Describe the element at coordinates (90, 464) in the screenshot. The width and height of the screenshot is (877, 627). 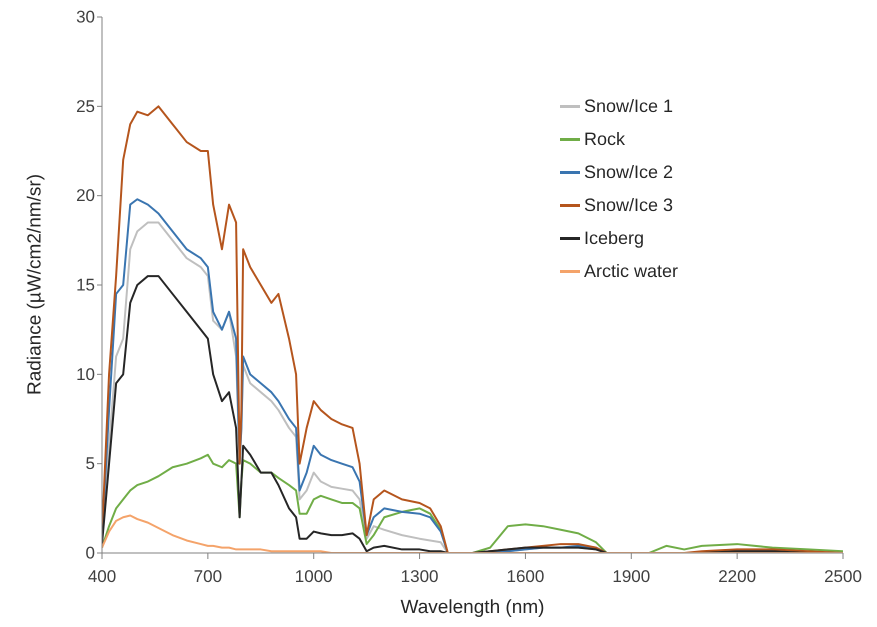
I see `y-tick-label: 5` at that location.